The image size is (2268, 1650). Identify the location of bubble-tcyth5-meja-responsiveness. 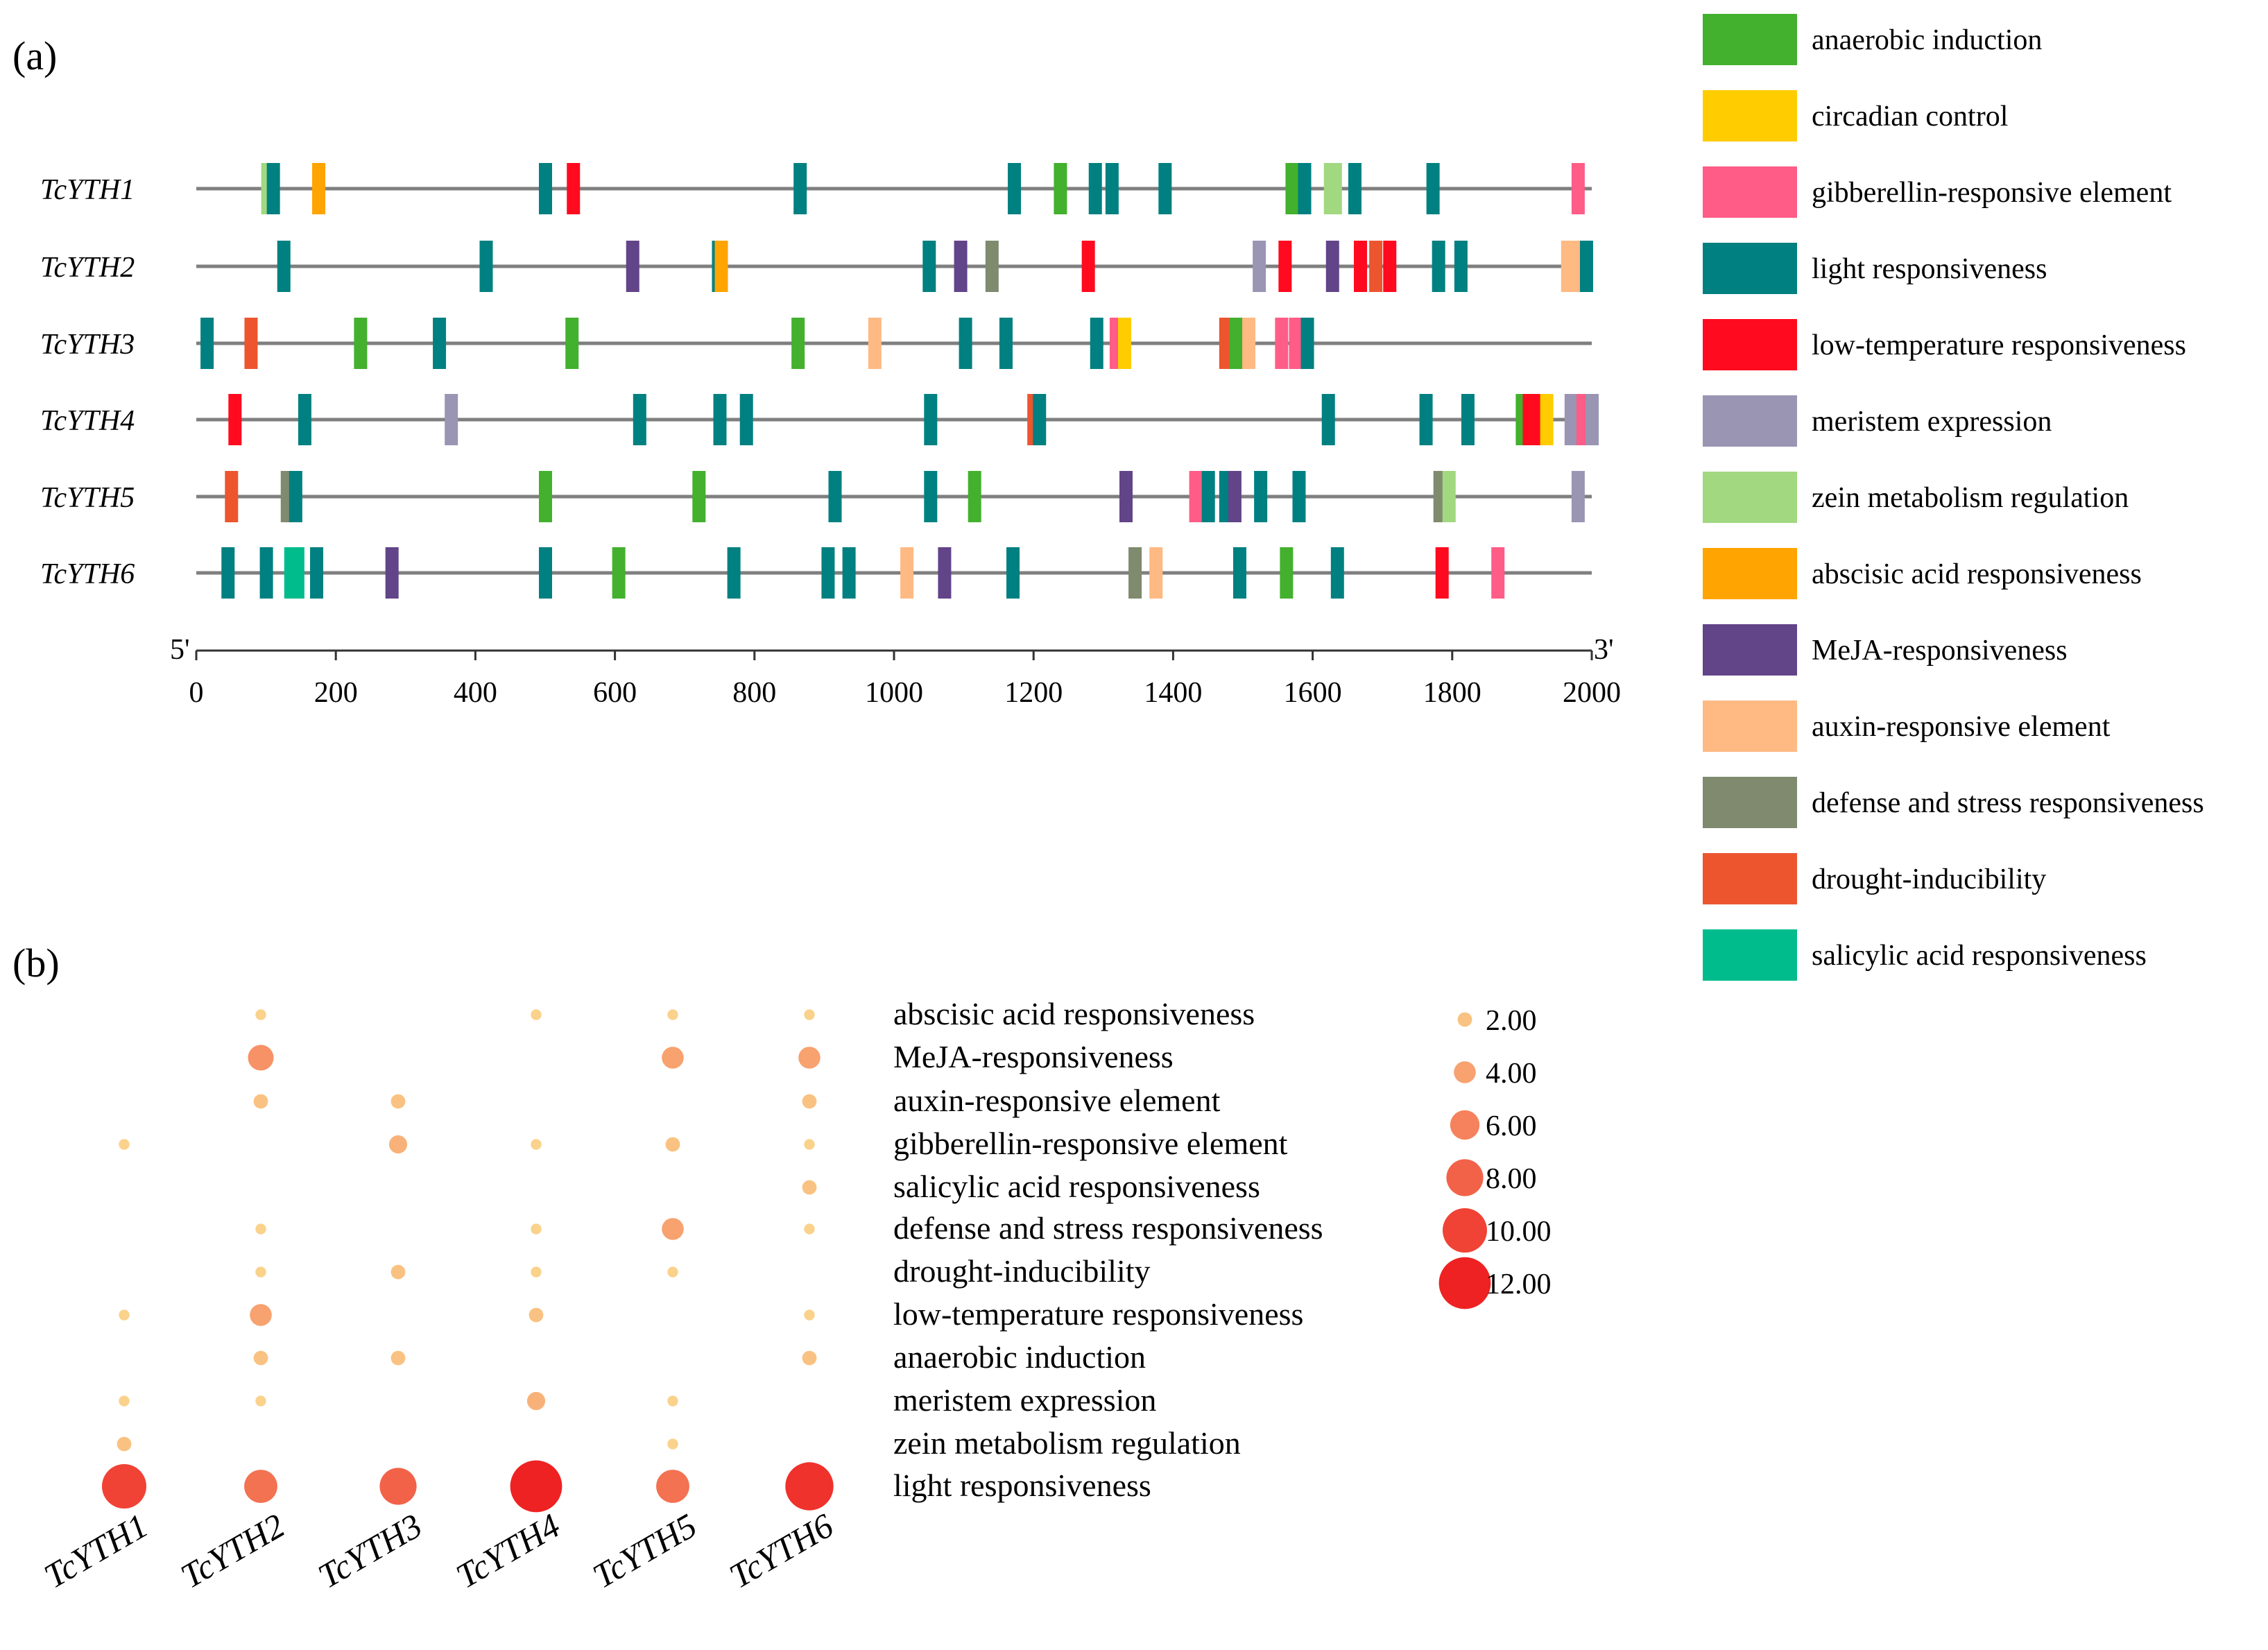
(673, 1058).